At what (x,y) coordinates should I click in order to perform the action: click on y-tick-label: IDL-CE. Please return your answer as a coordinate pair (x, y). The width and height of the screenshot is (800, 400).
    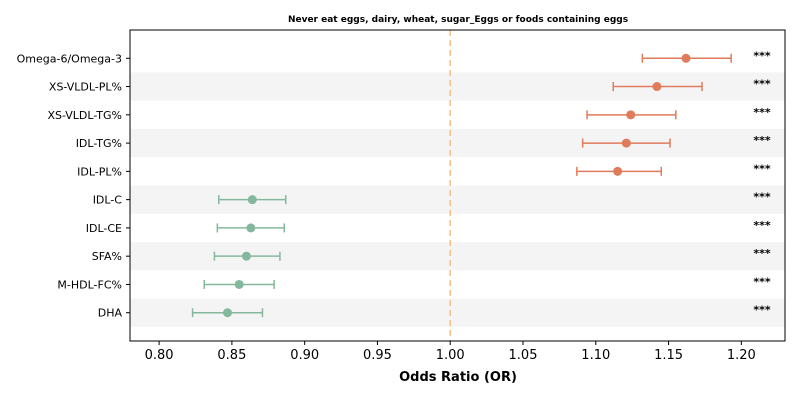
    Looking at the image, I should click on (104, 228).